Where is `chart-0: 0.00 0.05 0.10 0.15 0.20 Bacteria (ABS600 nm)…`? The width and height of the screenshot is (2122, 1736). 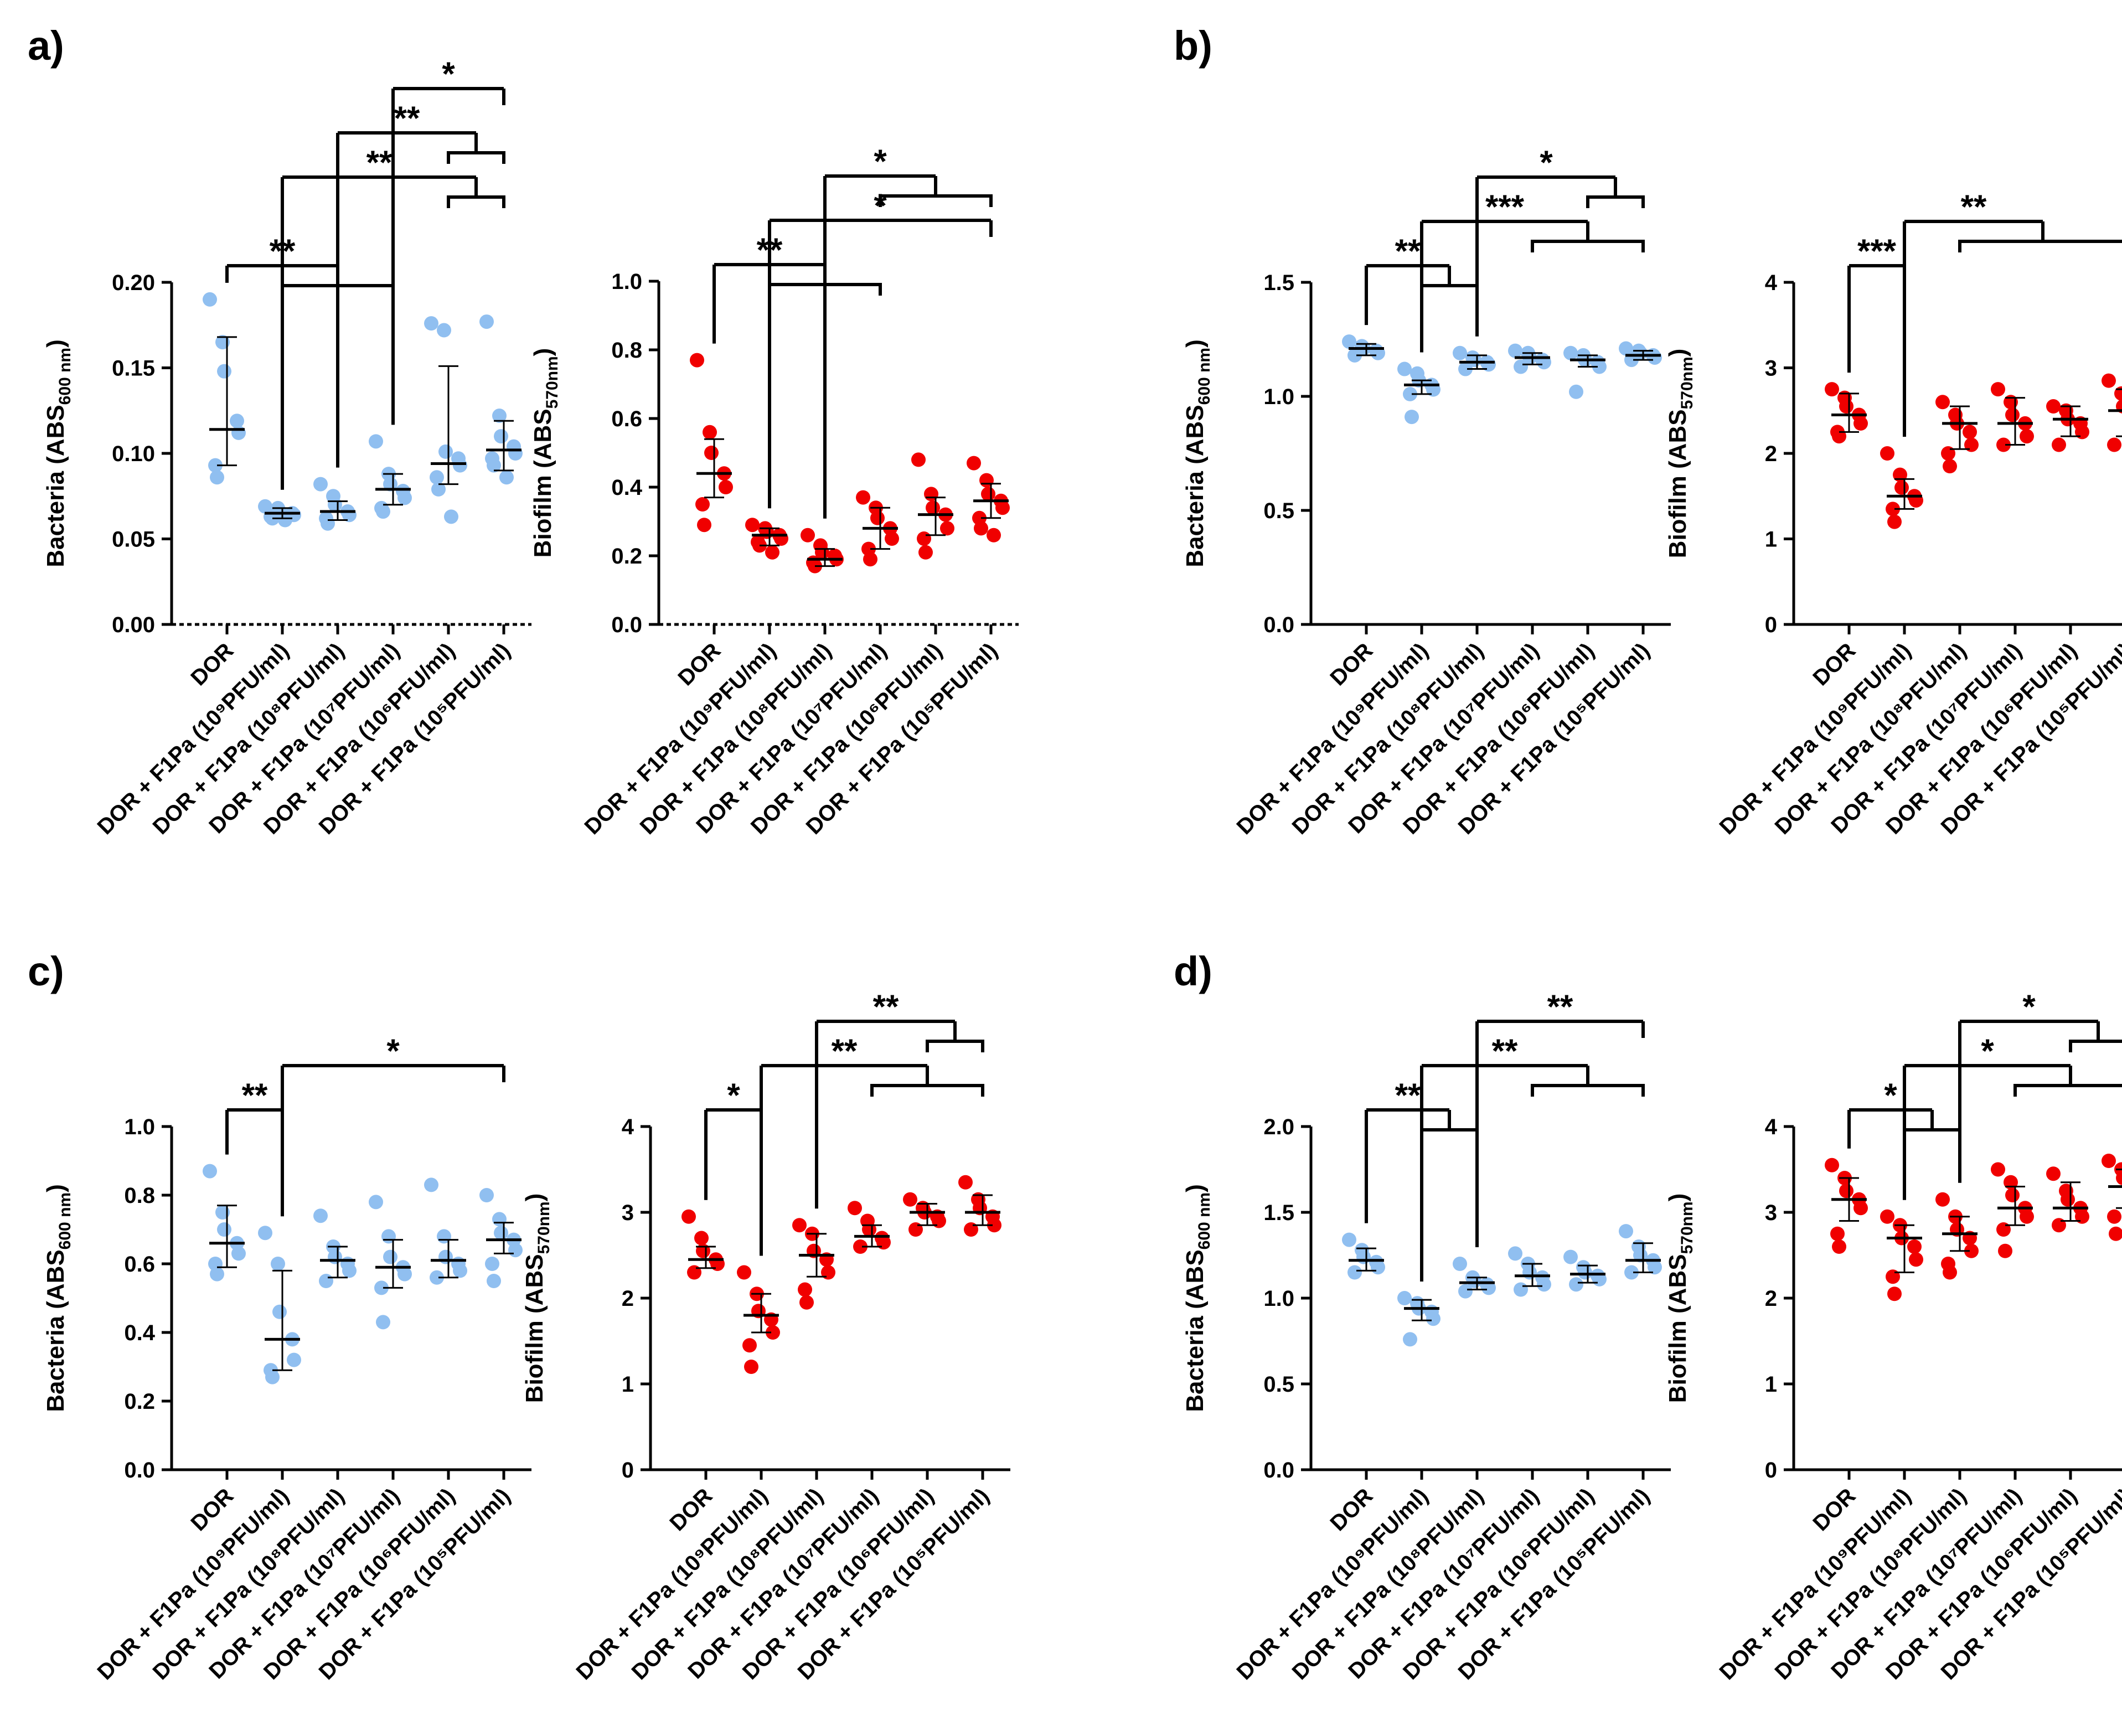 chart-0: 0.00 0.05 0.10 0.15 0.20 Bacteria (ABS600 nm)… is located at coordinates (286, 447).